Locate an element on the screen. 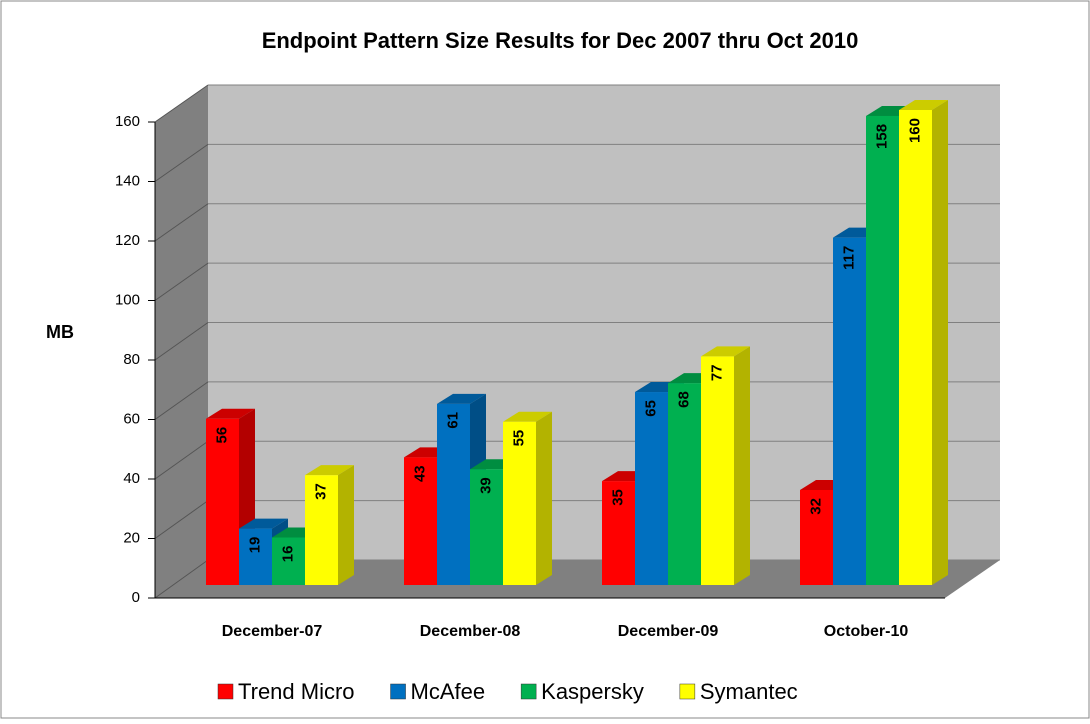 Image resolution: width=1090 pixels, height=724 pixels. data-label: 160 is located at coordinates (914, 130).